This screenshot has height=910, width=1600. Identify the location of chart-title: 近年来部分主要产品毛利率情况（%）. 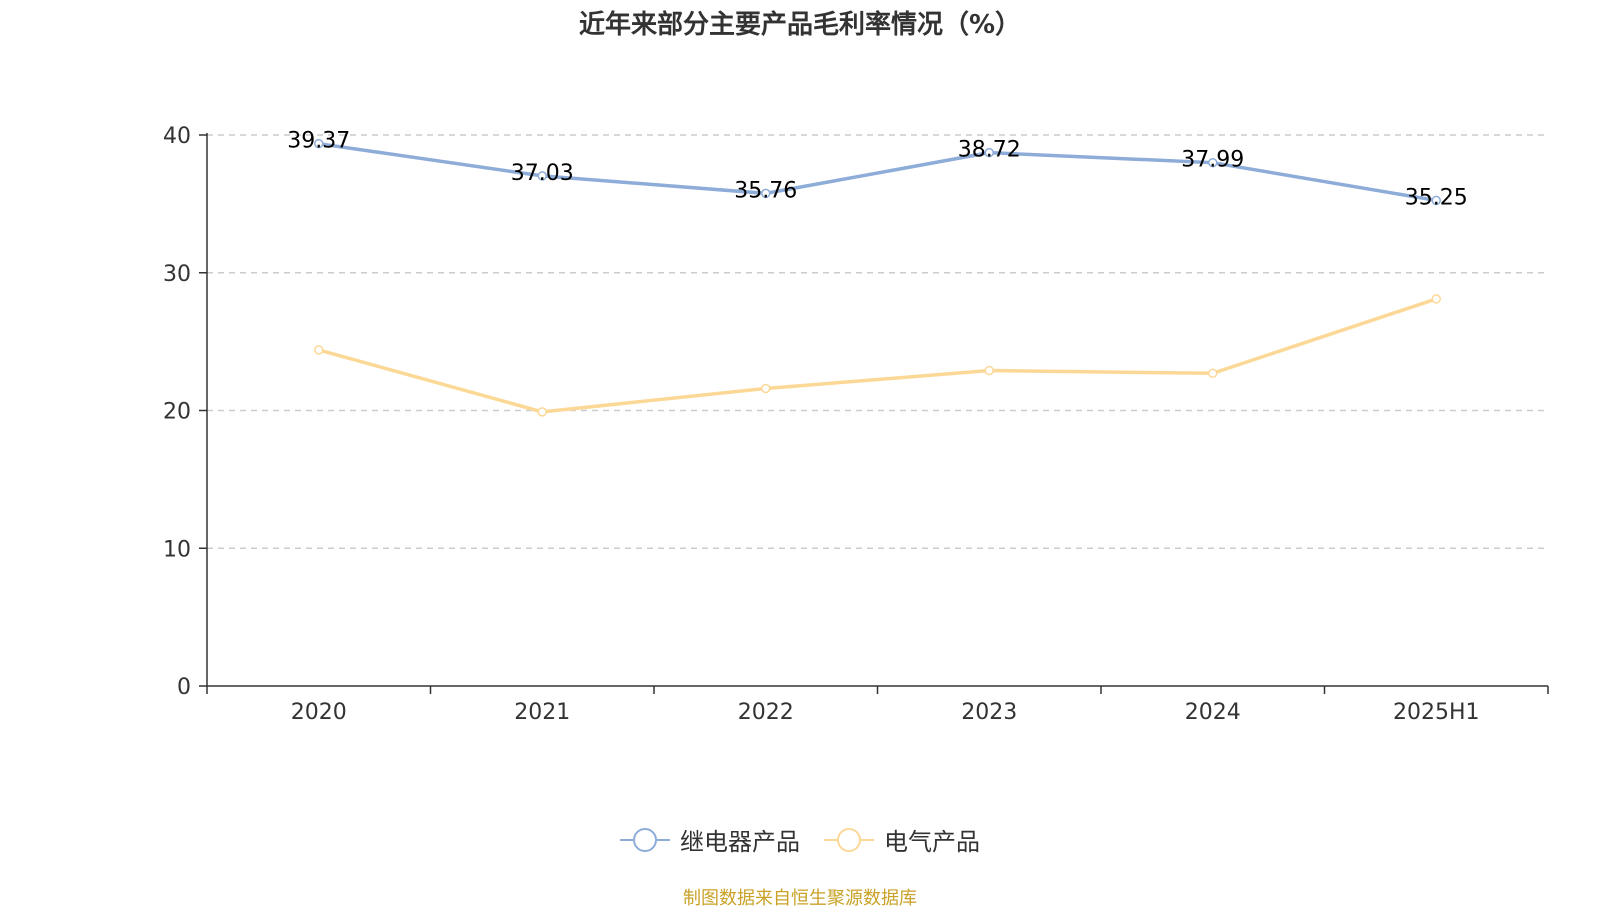
(800, 25).